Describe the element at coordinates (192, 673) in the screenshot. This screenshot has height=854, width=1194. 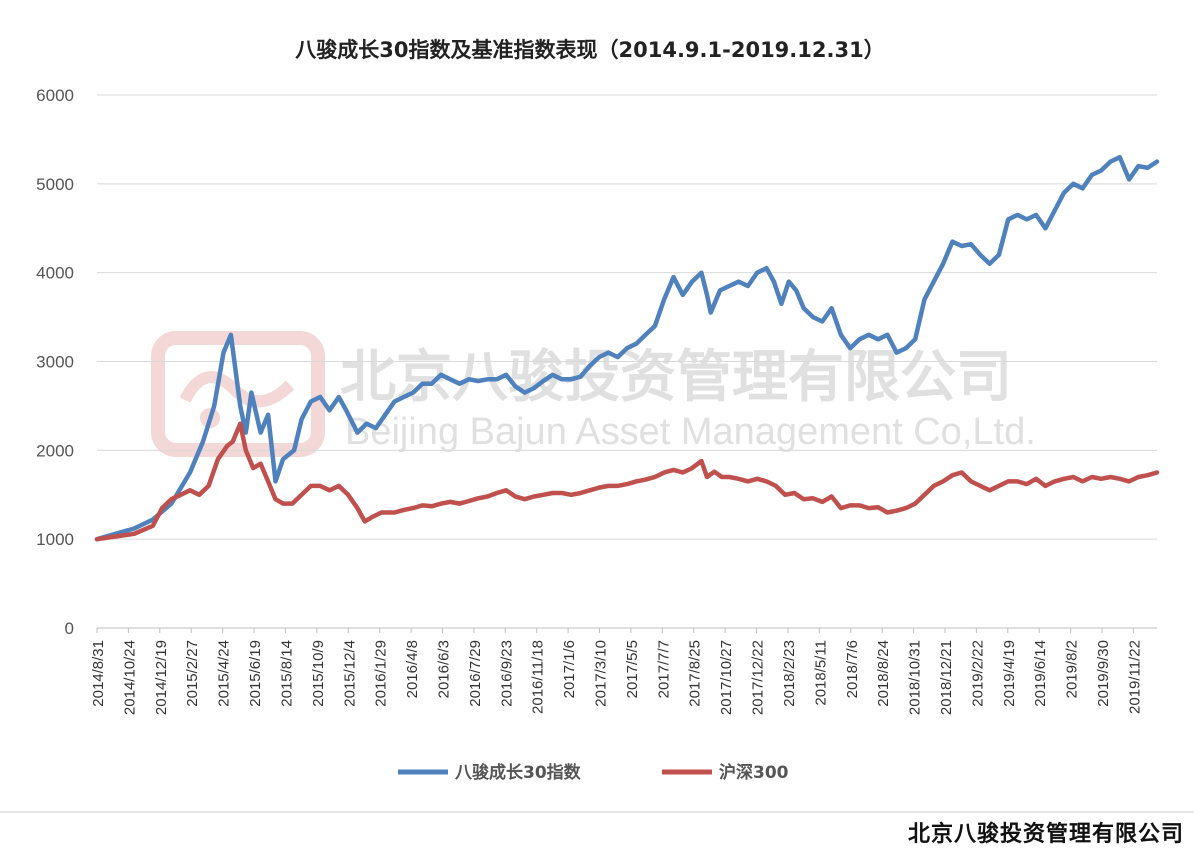
I see `x-tick-label: 2015/2/27` at that location.